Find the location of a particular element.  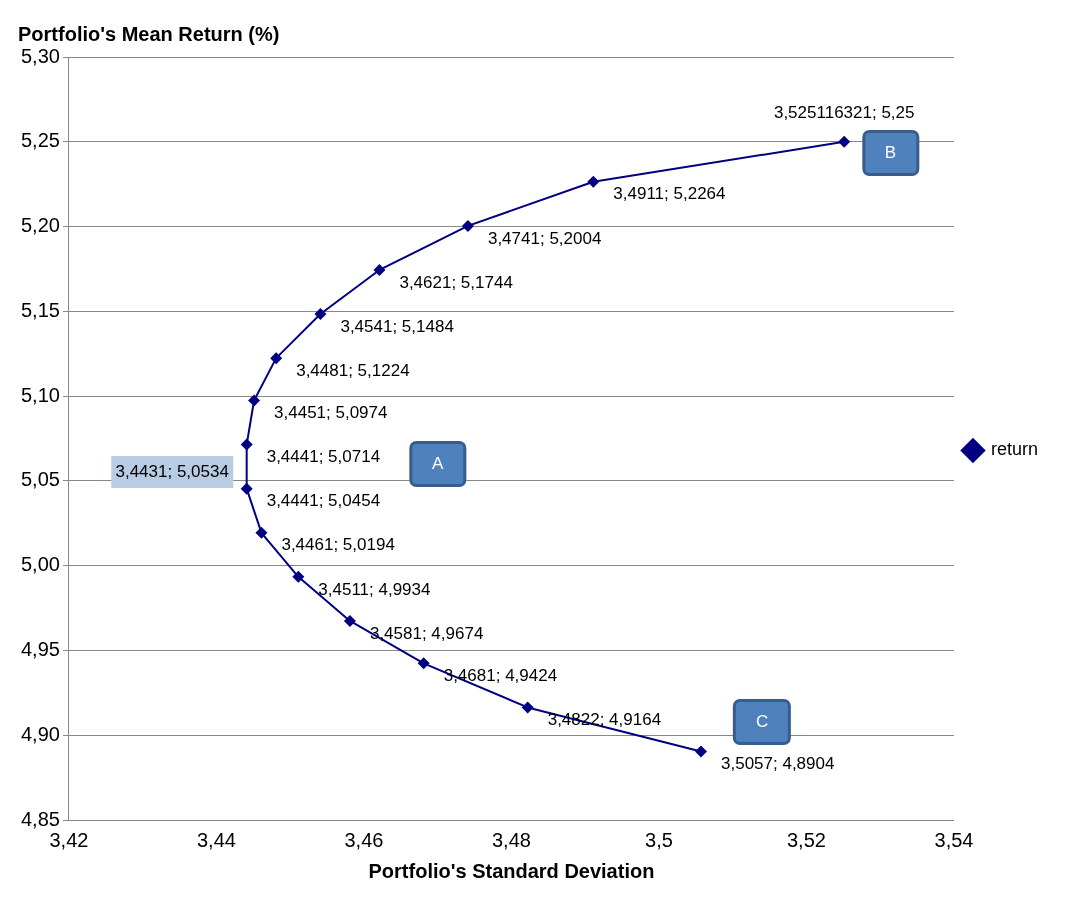

callout-box: C is located at coordinates (762, 721).